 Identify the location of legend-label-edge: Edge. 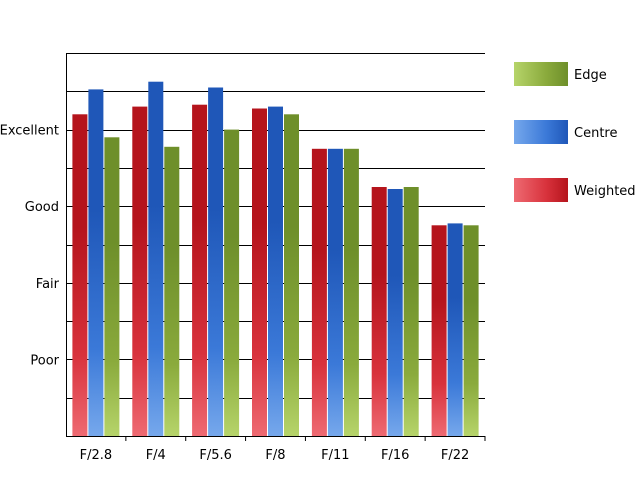
(590, 75).